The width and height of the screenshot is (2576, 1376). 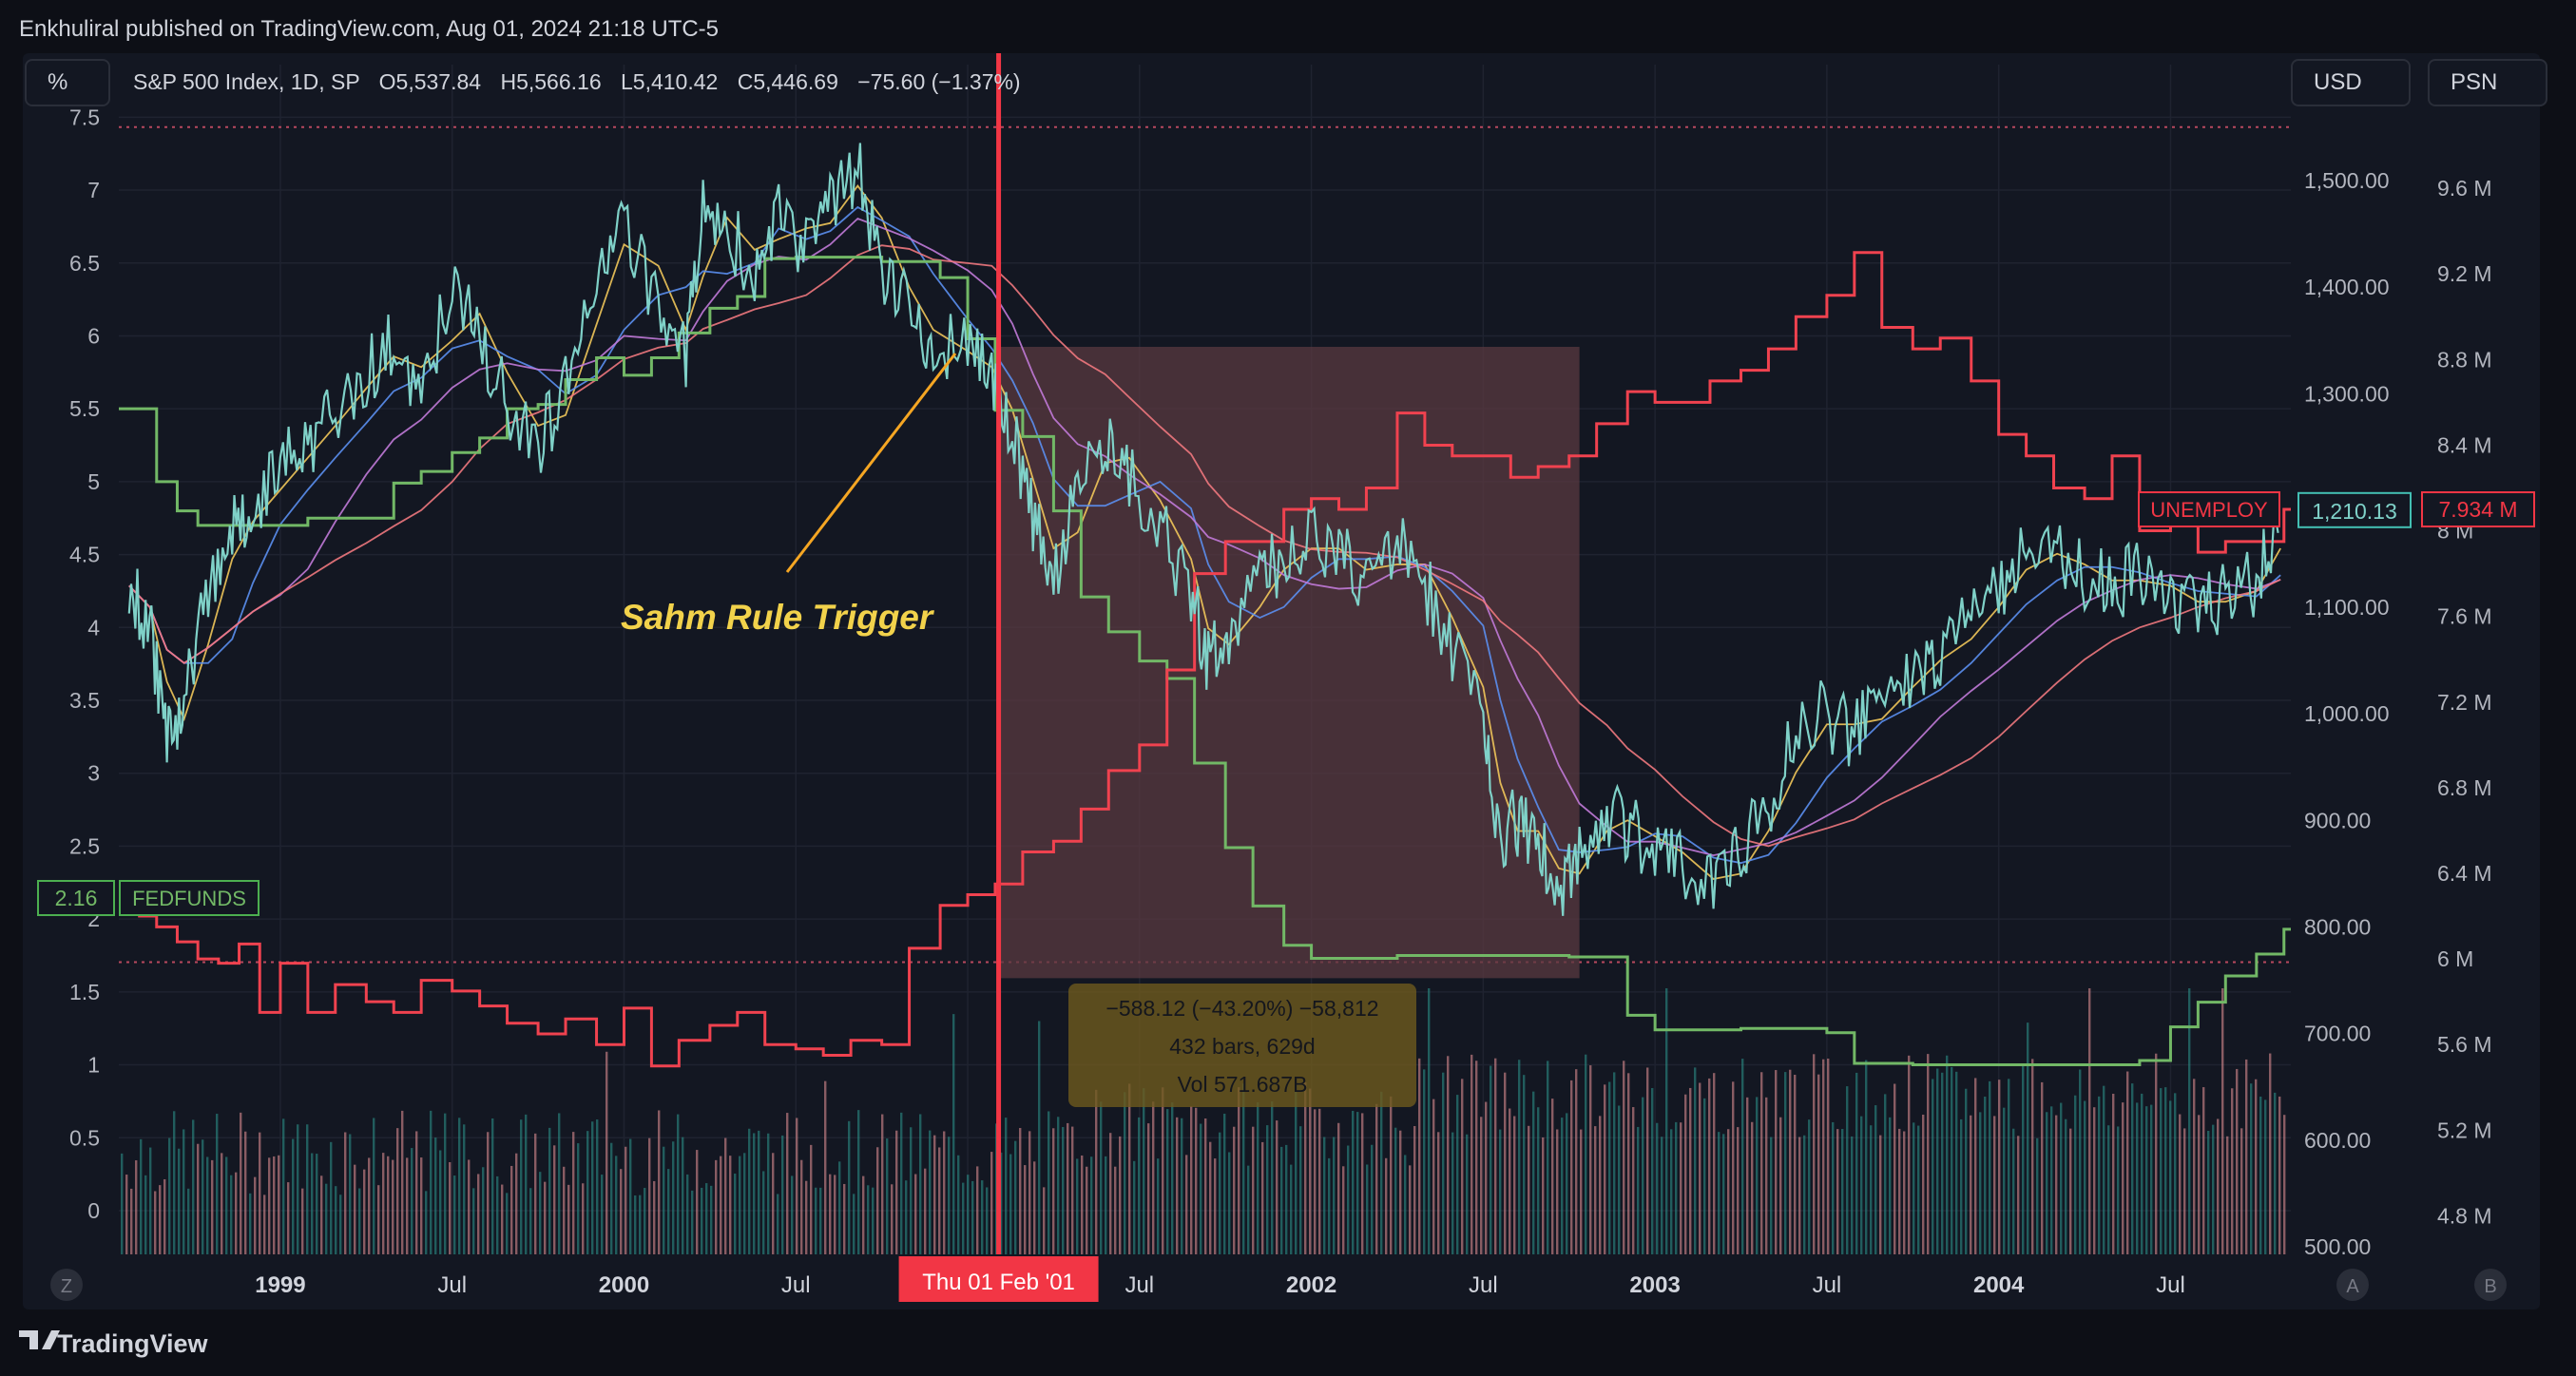 What do you see at coordinates (778, 618) in the screenshot?
I see `annotation-text: Sahm Rule Trigger` at bounding box center [778, 618].